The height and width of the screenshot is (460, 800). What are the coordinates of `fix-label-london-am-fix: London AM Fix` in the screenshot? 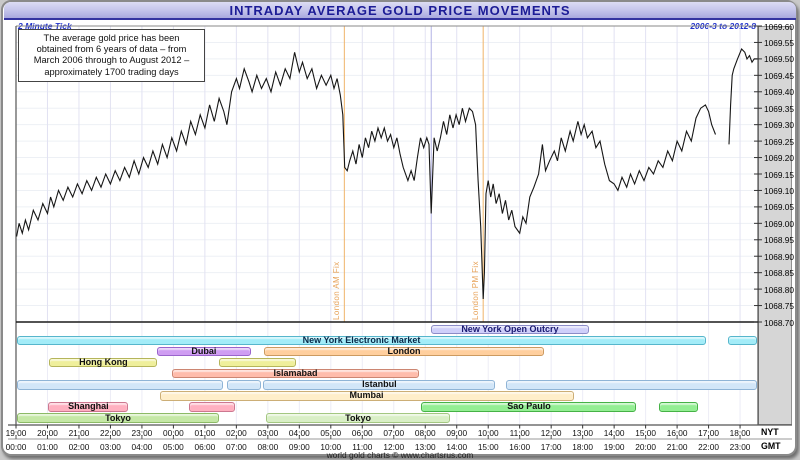 It's located at (336, 290).